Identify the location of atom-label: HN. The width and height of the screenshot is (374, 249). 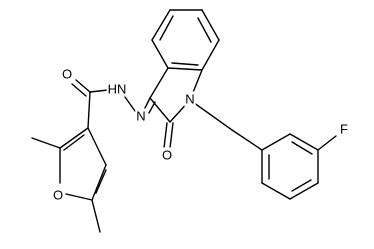
(117, 88).